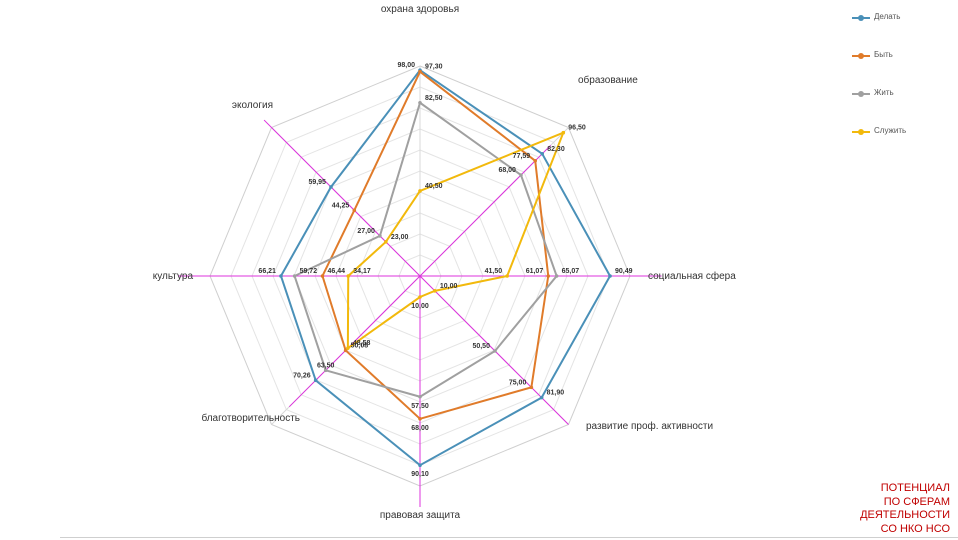 The height and width of the screenshot is (540, 958). What do you see at coordinates (309, 271) in the screenshot?
I see `data-label: 59,72` at bounding box center [309, 271].